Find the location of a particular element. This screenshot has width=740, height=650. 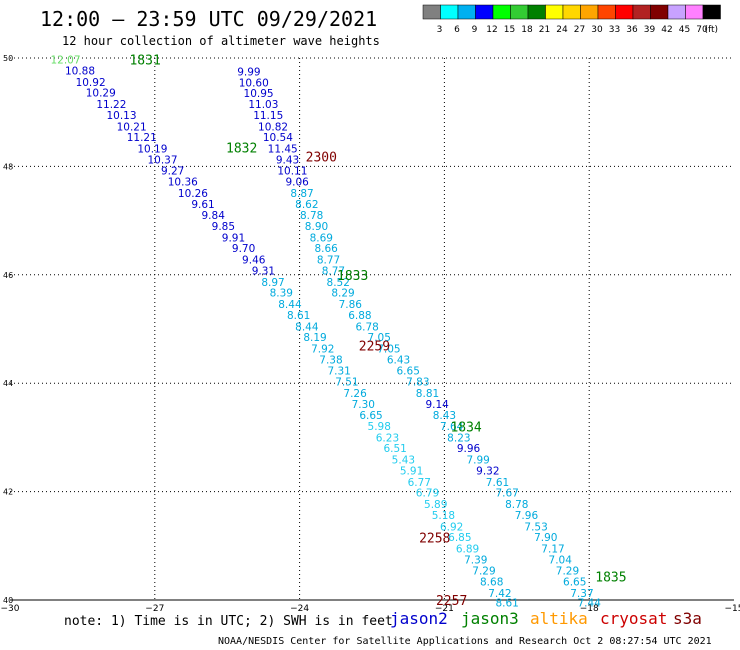

pass-time-label: 2258 is located at coordinates (434, 539).